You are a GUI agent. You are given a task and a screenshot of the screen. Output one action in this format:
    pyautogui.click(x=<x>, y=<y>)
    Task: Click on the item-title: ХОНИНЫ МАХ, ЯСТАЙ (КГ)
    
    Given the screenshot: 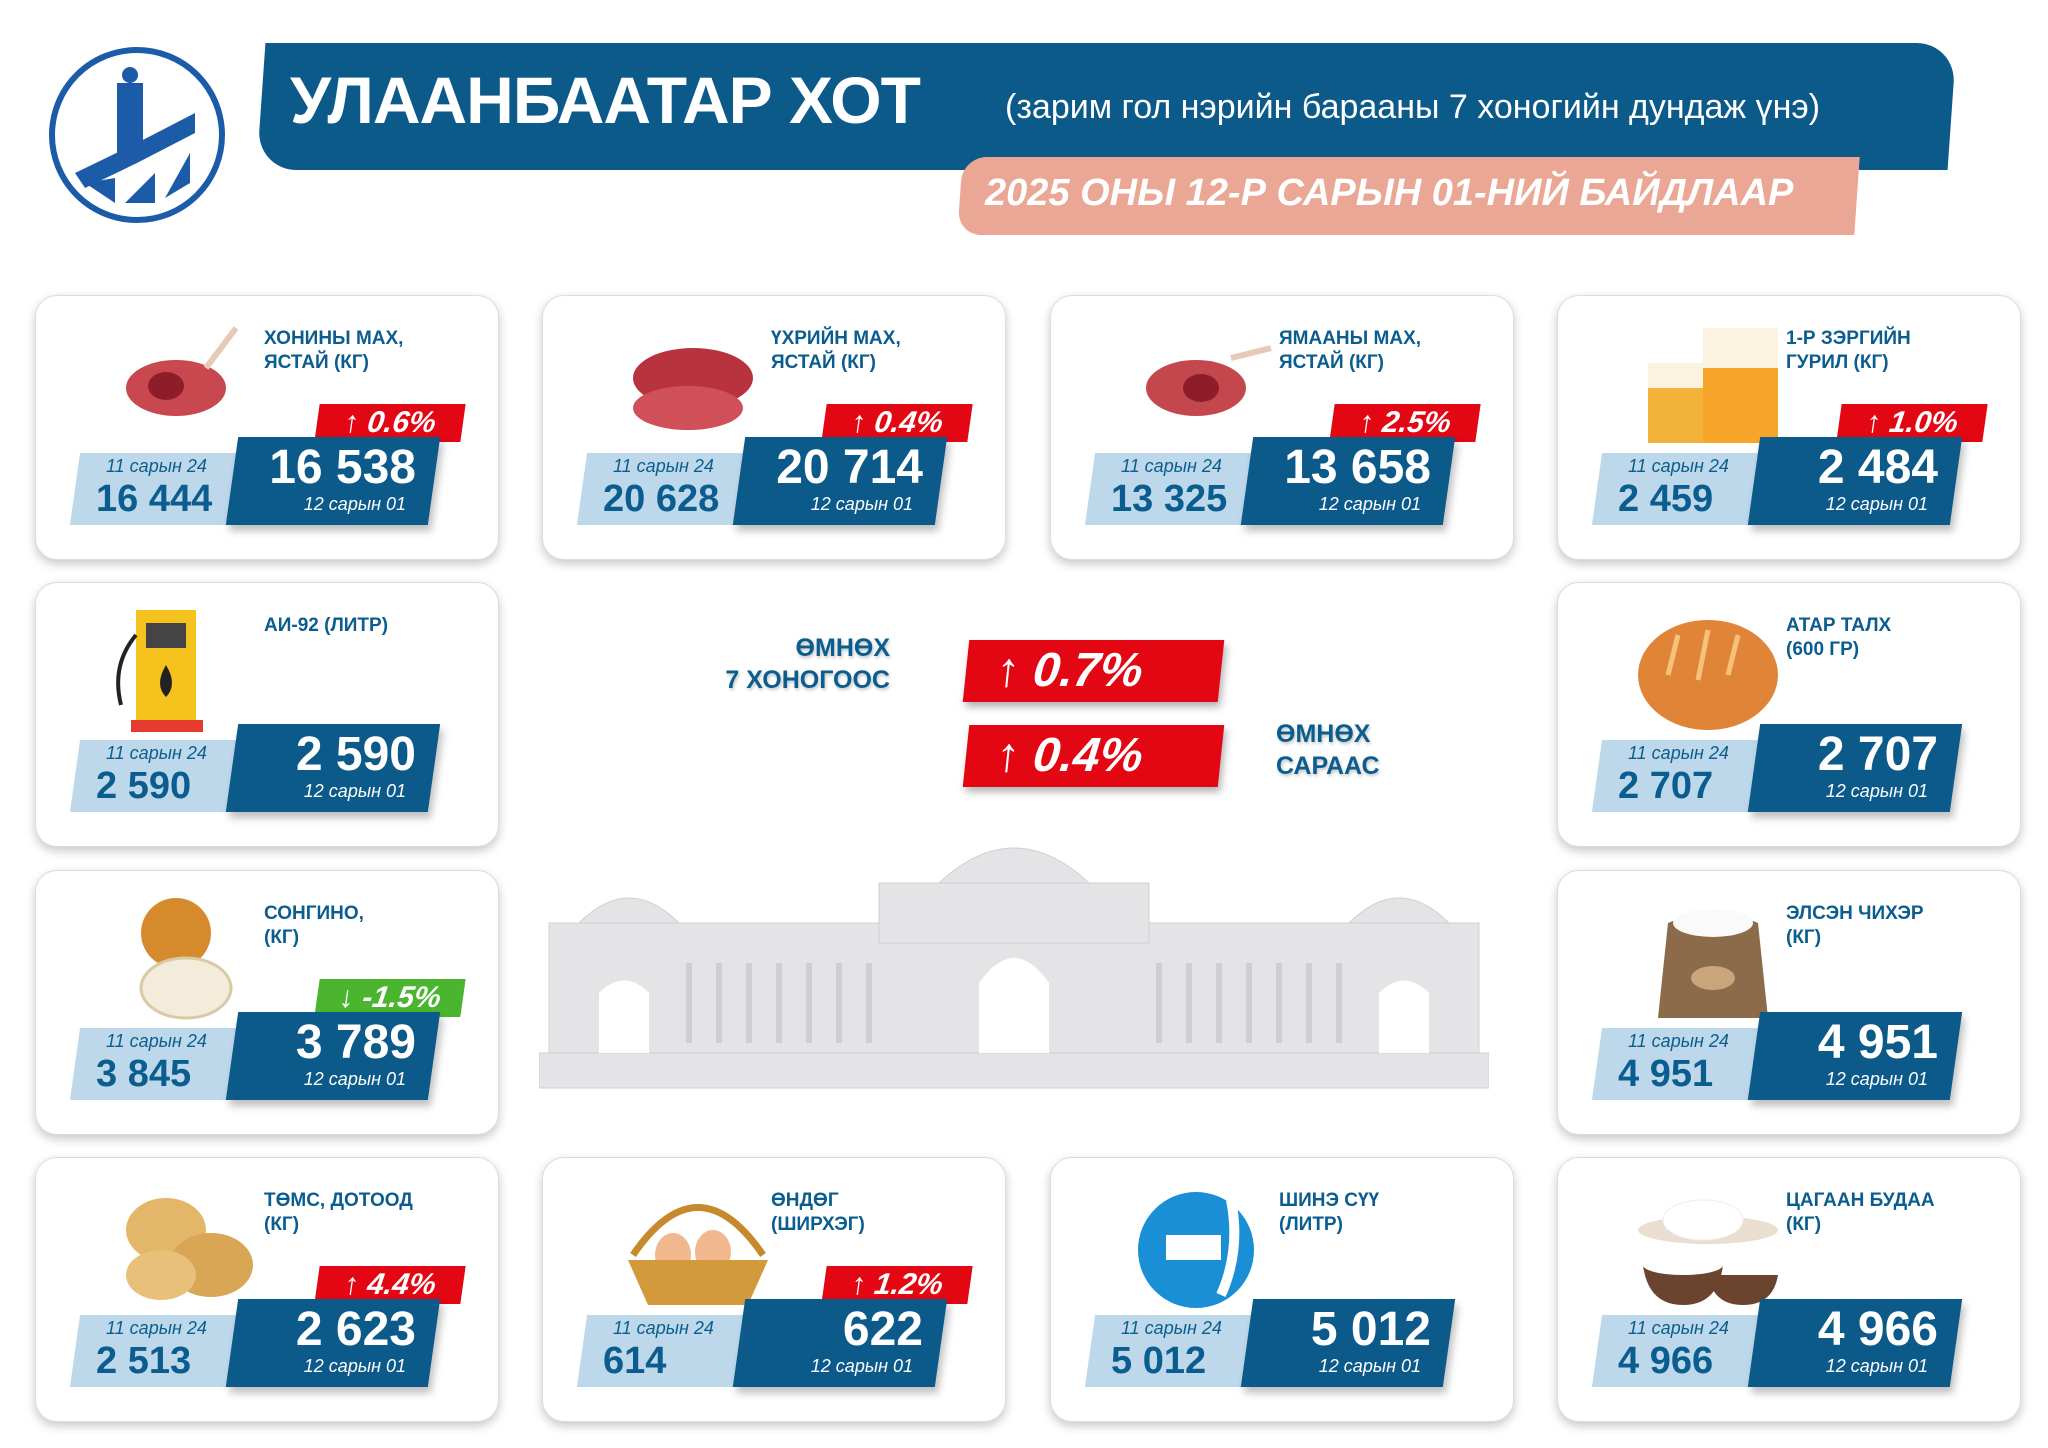 What is the action you would take?
    pyautogui.click(x=334, y=350)
    